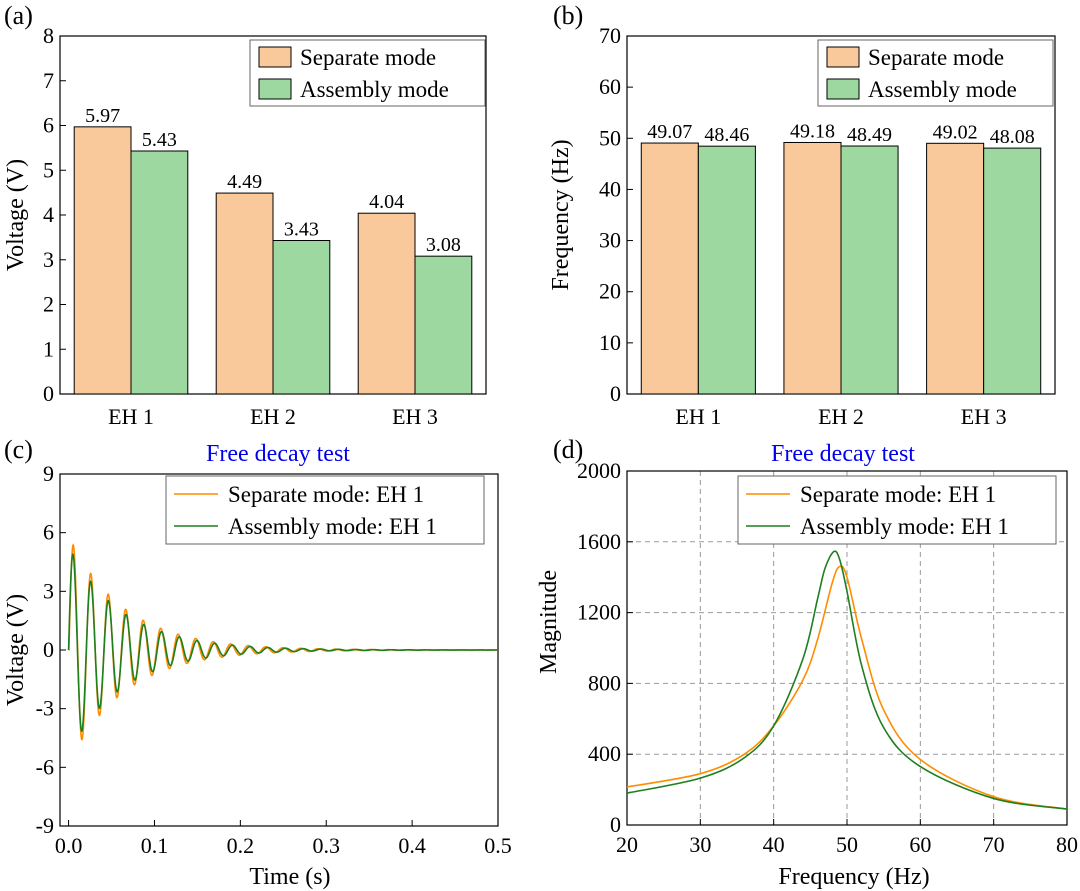  I want to click on panel-d-ytick-label: 400, so click(604, 753).